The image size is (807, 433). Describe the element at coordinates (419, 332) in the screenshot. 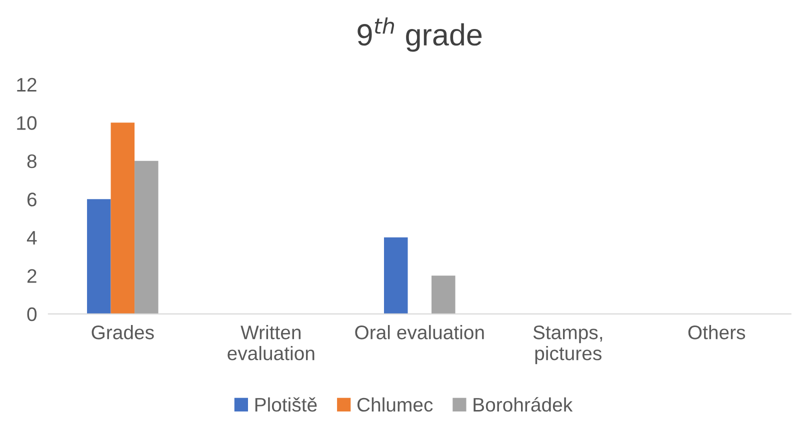

I see `x-tick-label: Oral evaluation` at that location.